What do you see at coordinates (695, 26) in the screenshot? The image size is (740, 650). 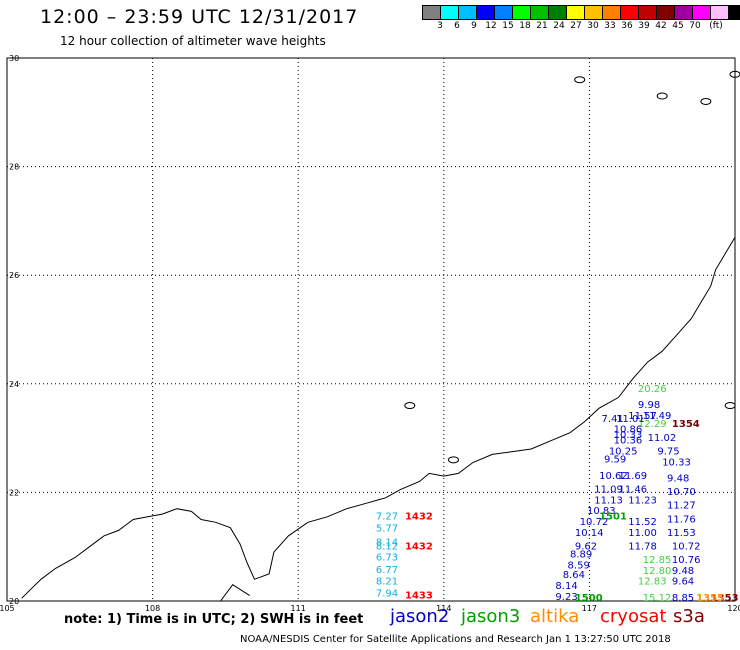 I see `colorbar-label: 70` at bounding box center [695, 26].